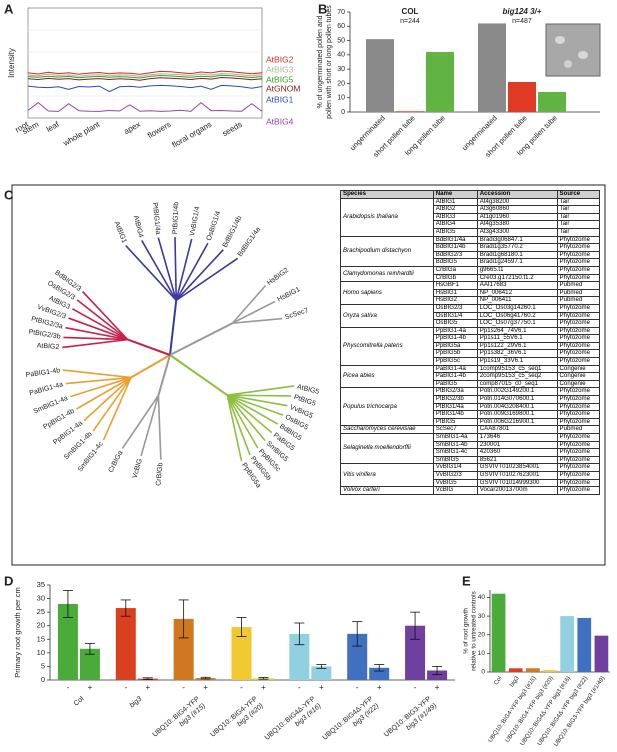 Image resolution: width=617 pixels, height=752 pixels. Describe the element at coordinates (320, 61) in the screenshot. I see `y-axis-label: % of ungerminated pollen and` at that location.